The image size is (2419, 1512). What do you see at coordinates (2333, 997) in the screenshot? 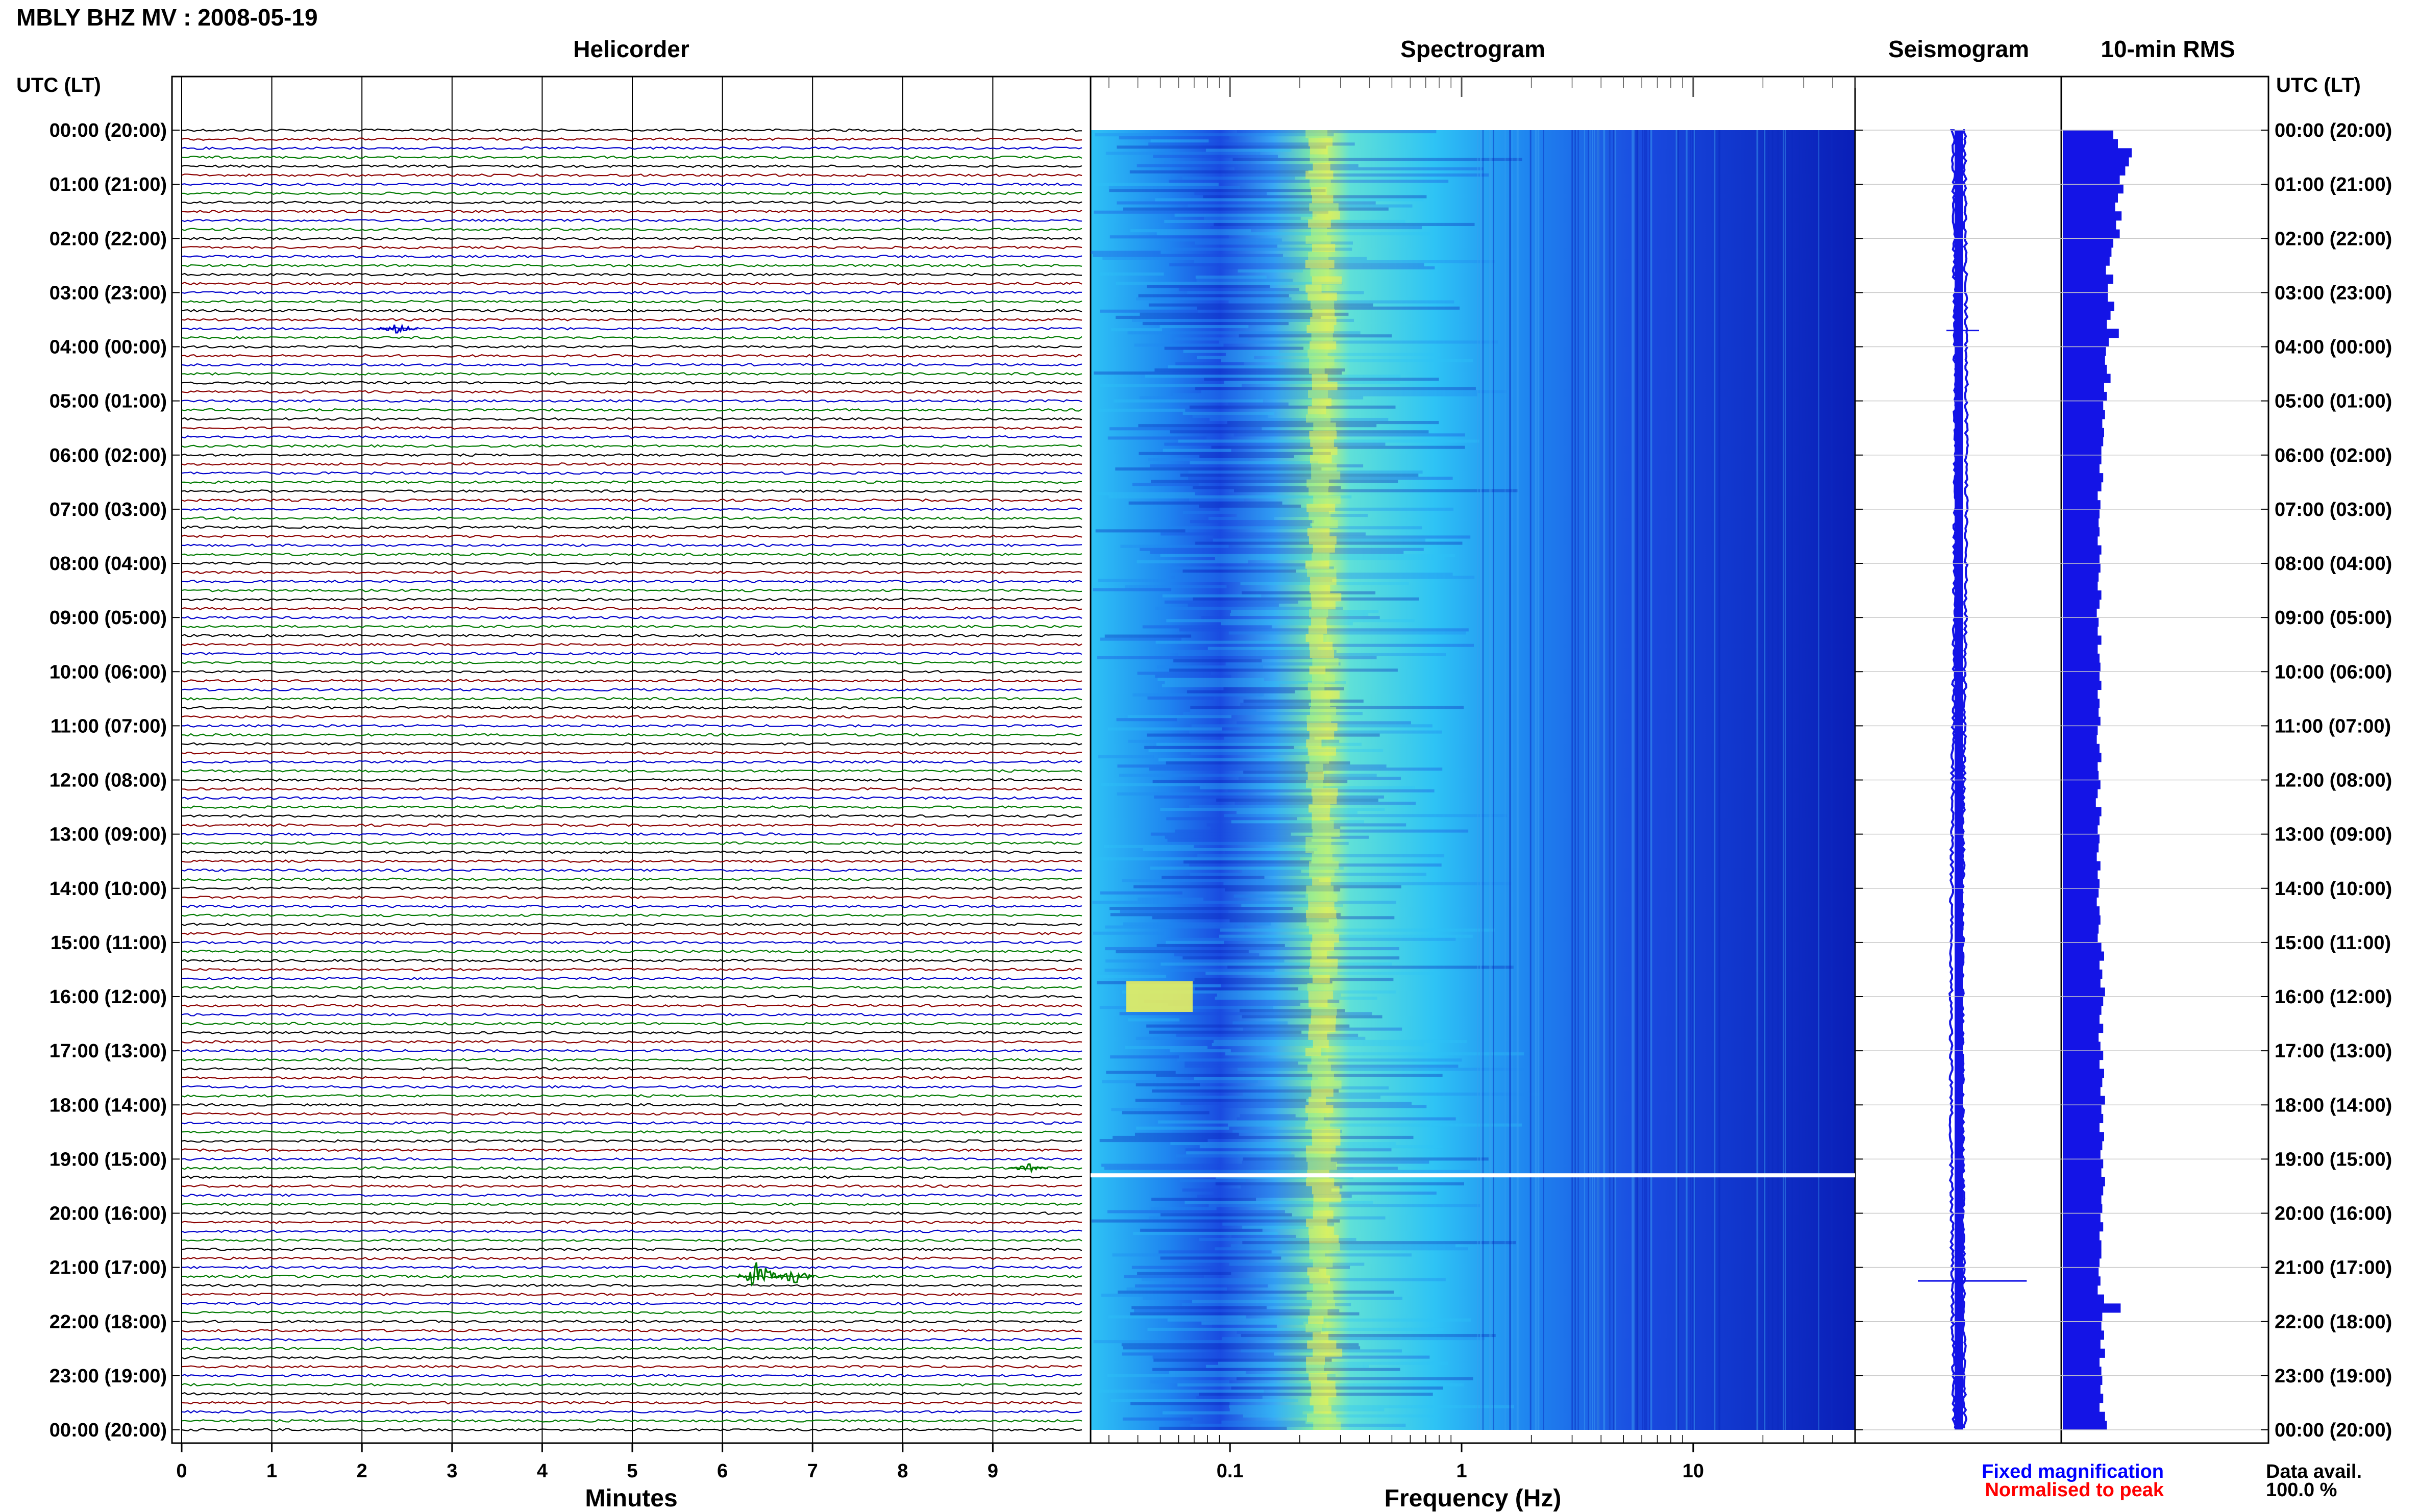
I see `time-label: 16:00 (12:00)` at bounding box center [2333, 997].